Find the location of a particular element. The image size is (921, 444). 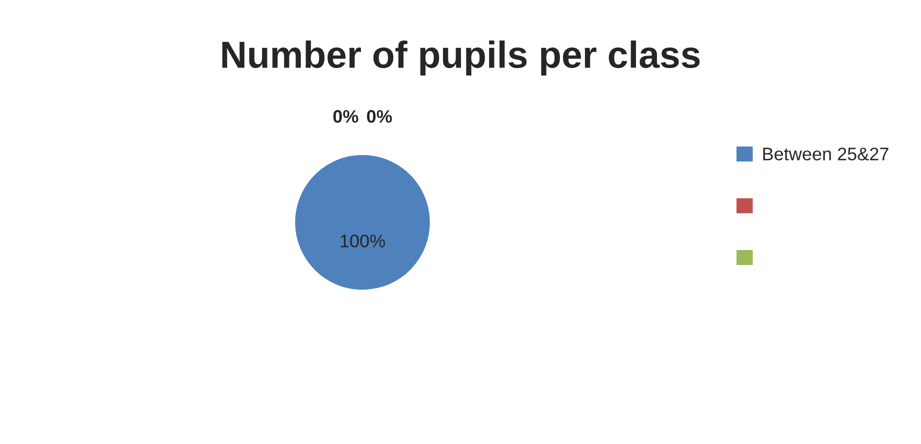

legend-label: Between 25&27 is located at coordinates (825, 154).